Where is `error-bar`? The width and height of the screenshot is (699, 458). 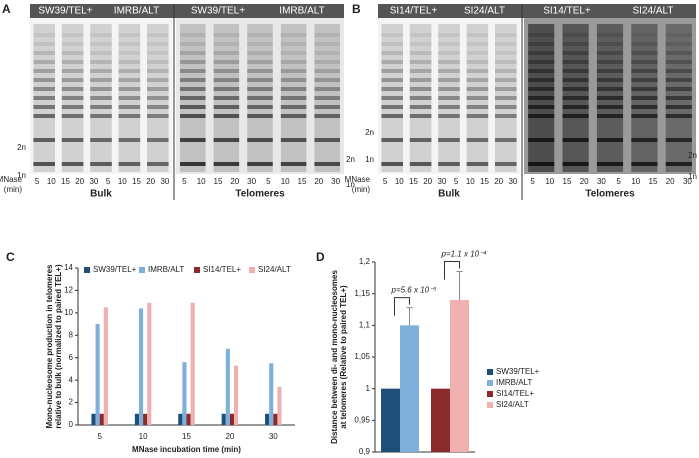
error-bar is located at coordinates (459, 285).